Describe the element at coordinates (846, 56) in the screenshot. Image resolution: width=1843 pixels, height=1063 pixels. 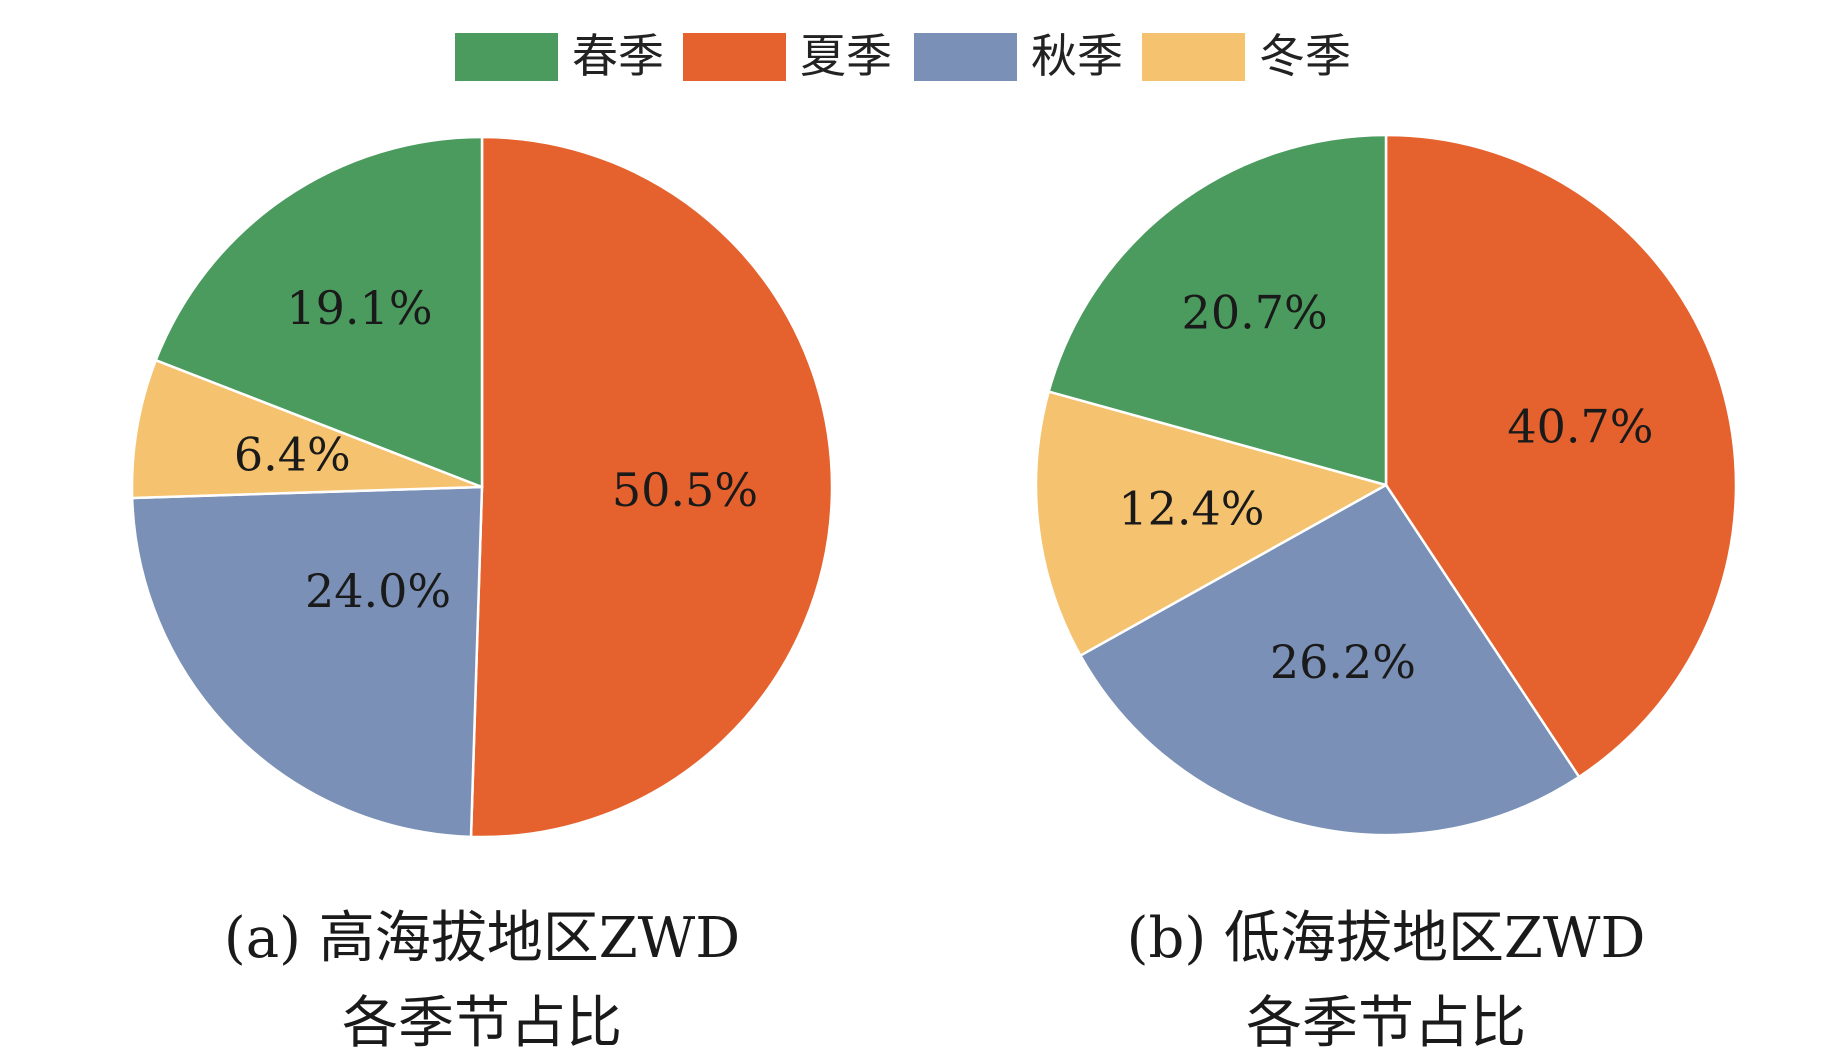
I see `legend-label-summer: 夏季` at that location.